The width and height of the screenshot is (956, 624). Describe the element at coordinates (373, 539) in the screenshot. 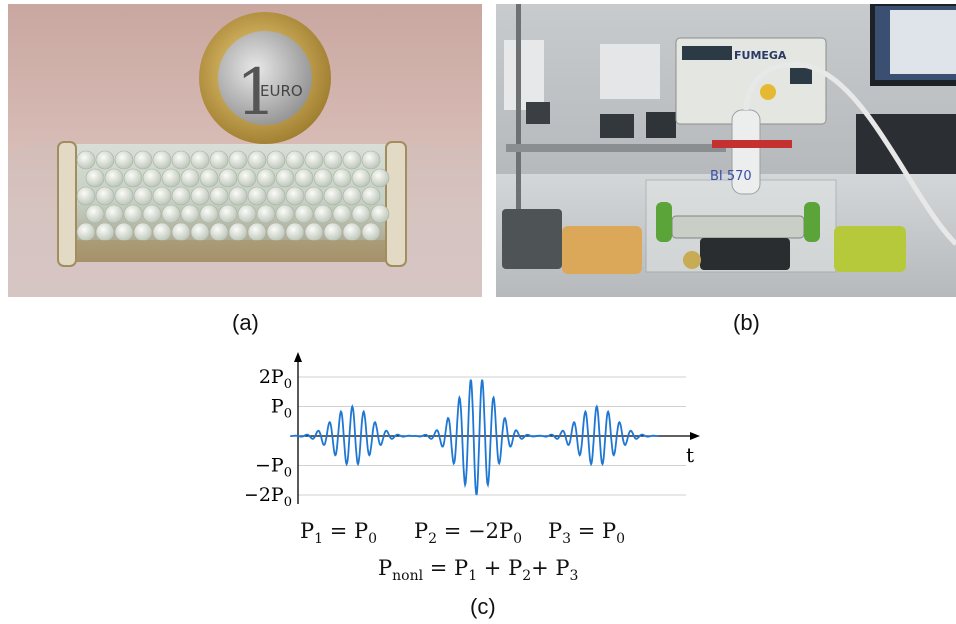

I see `eq-p1-rhs-sub: 0` at that location.